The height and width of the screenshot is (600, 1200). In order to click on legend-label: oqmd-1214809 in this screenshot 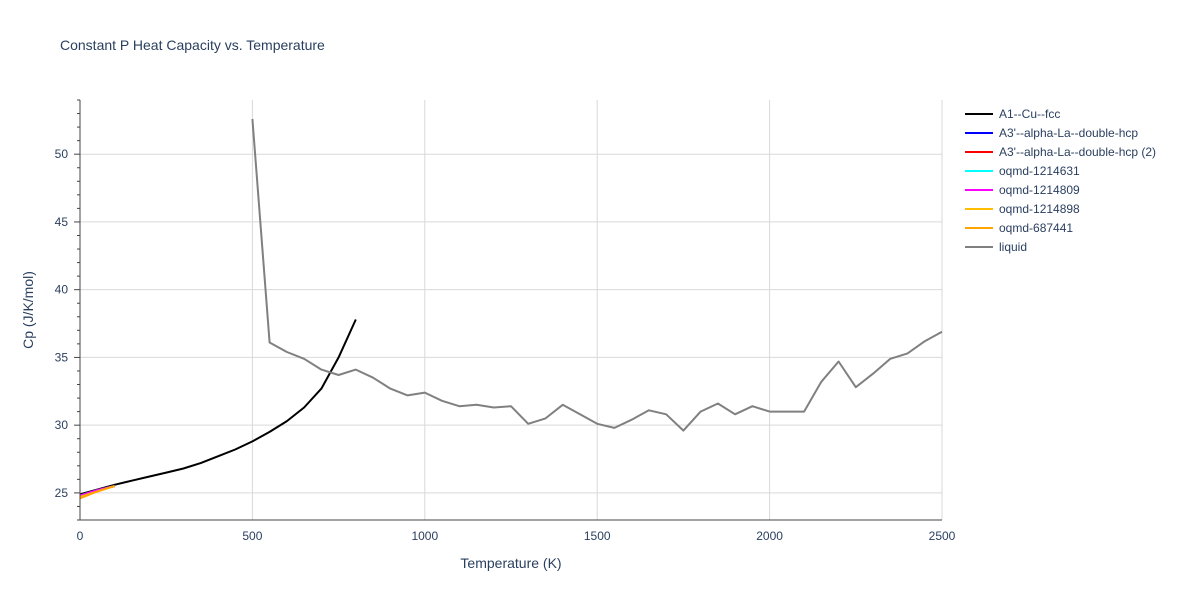, I will do `click(1039, 190)`.